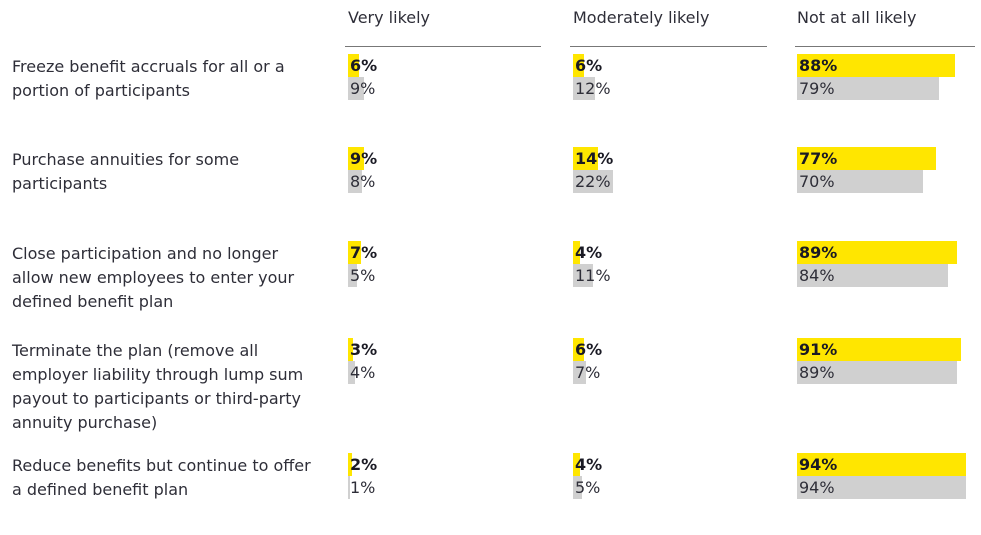 Image resolution: width=981 pixels, height=535 pixels. Describe the element at coordinates (817, 275) in the screenshot. I see `value-label: 84%` at that location.